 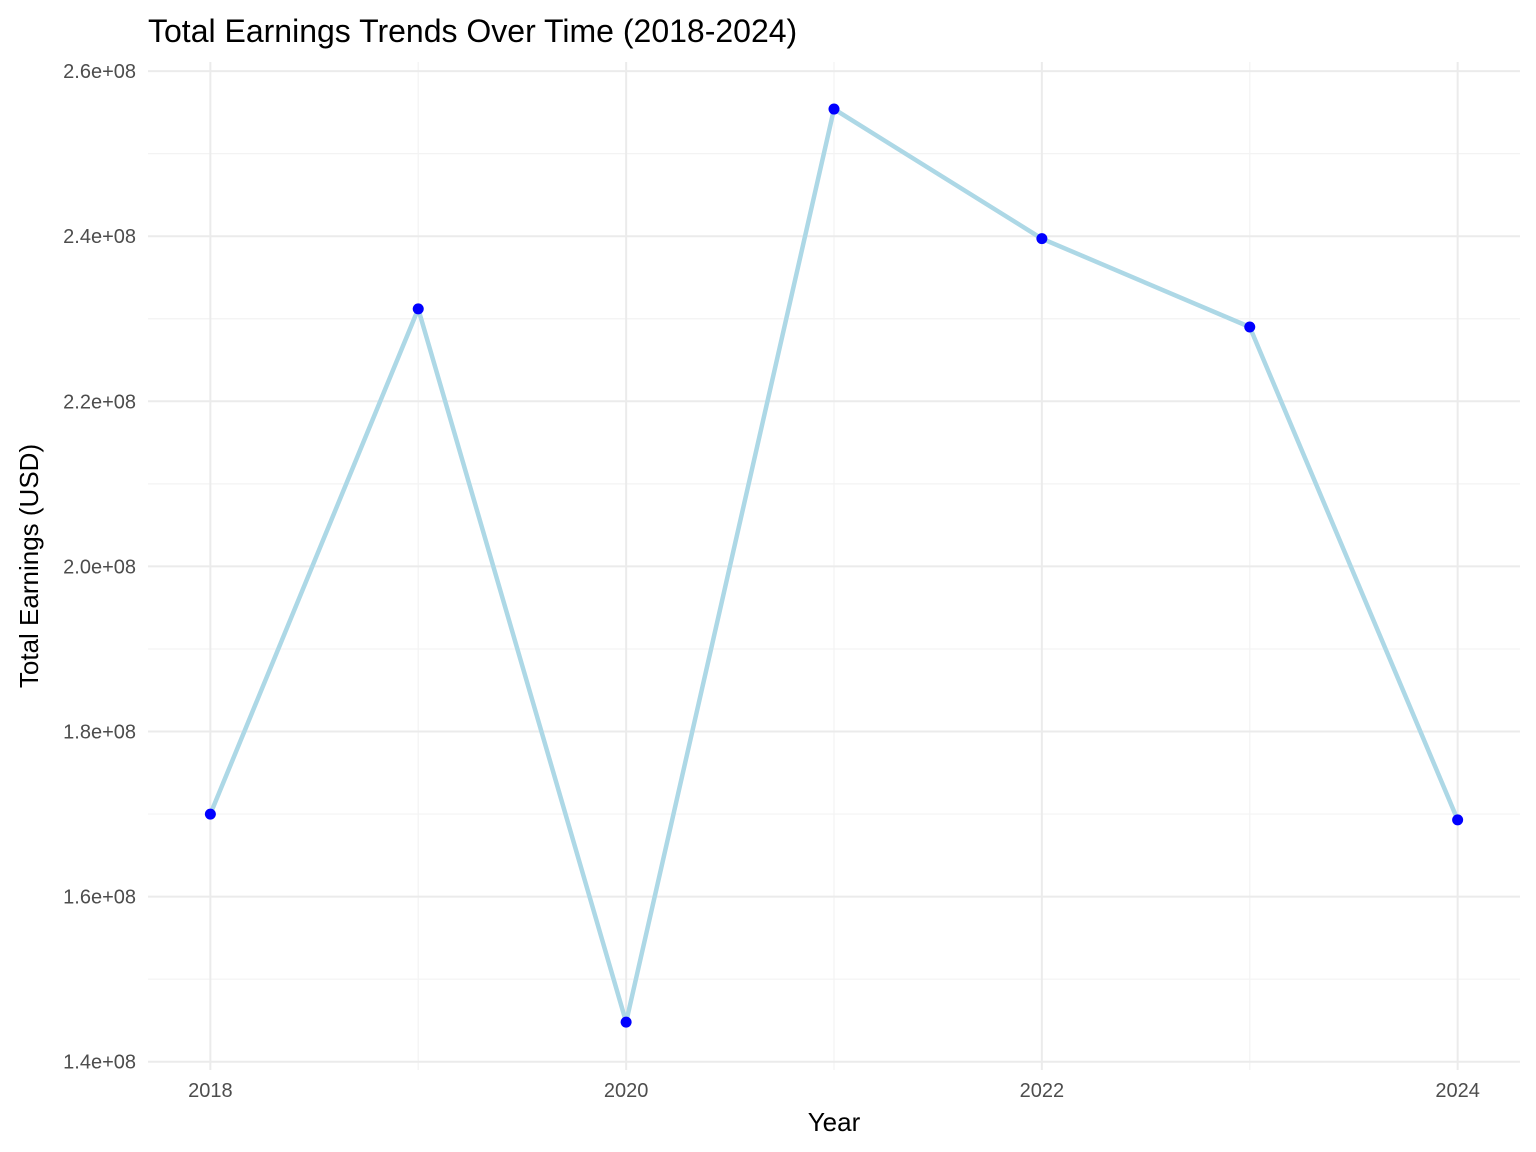 What do you see at coordinates (29, 566) in the screenshot?
I see `y-axis-title: Total Earnings (USD)` at bounding box center [29, 566].